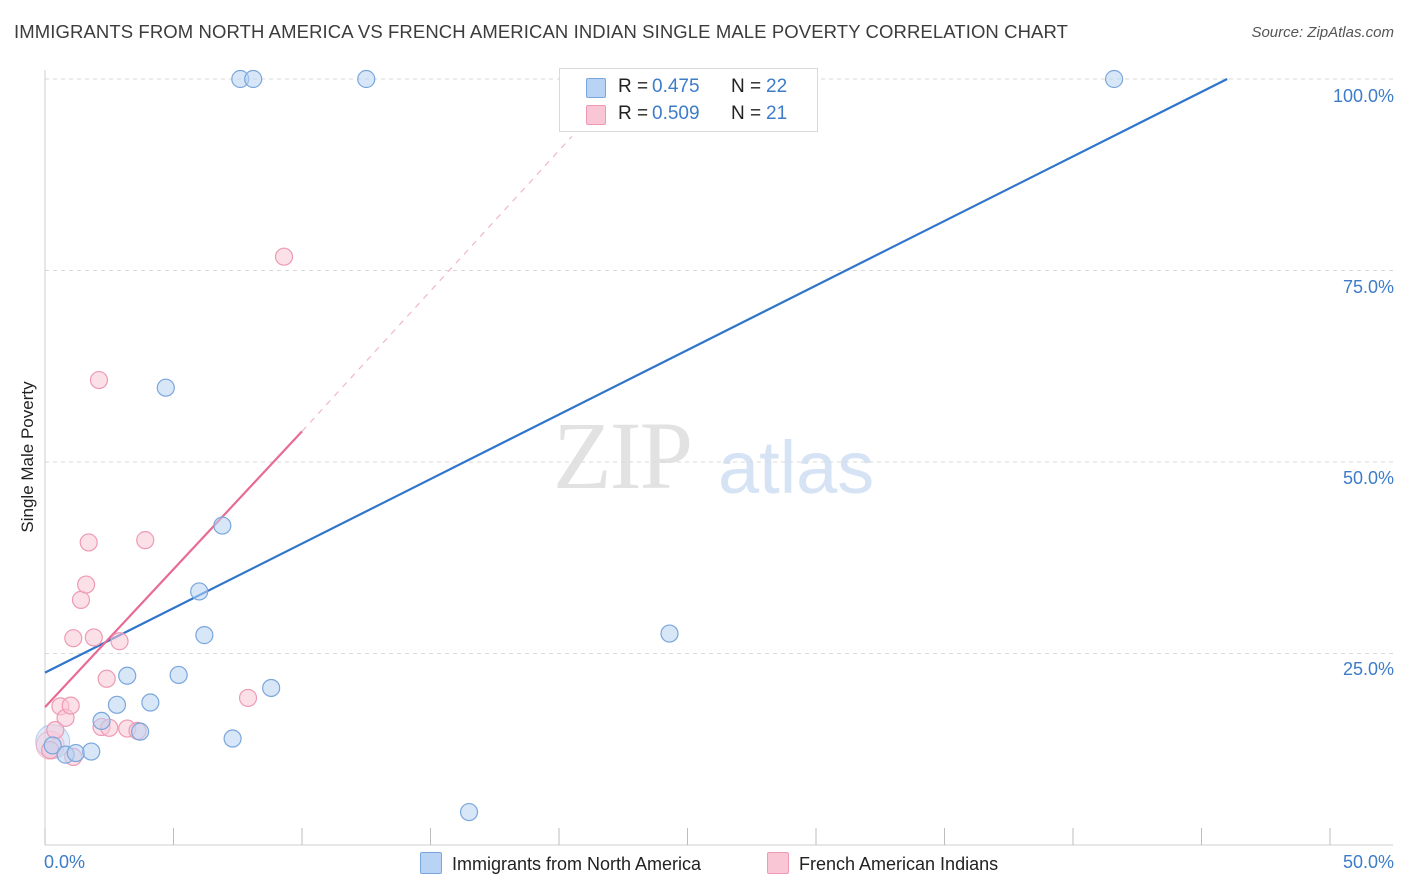 The width and height of the screenshot is (1406, 892). Describe the element at coordinates (676, 113) in the screenshot. I see `legend-r-value: 0.509` at that location.